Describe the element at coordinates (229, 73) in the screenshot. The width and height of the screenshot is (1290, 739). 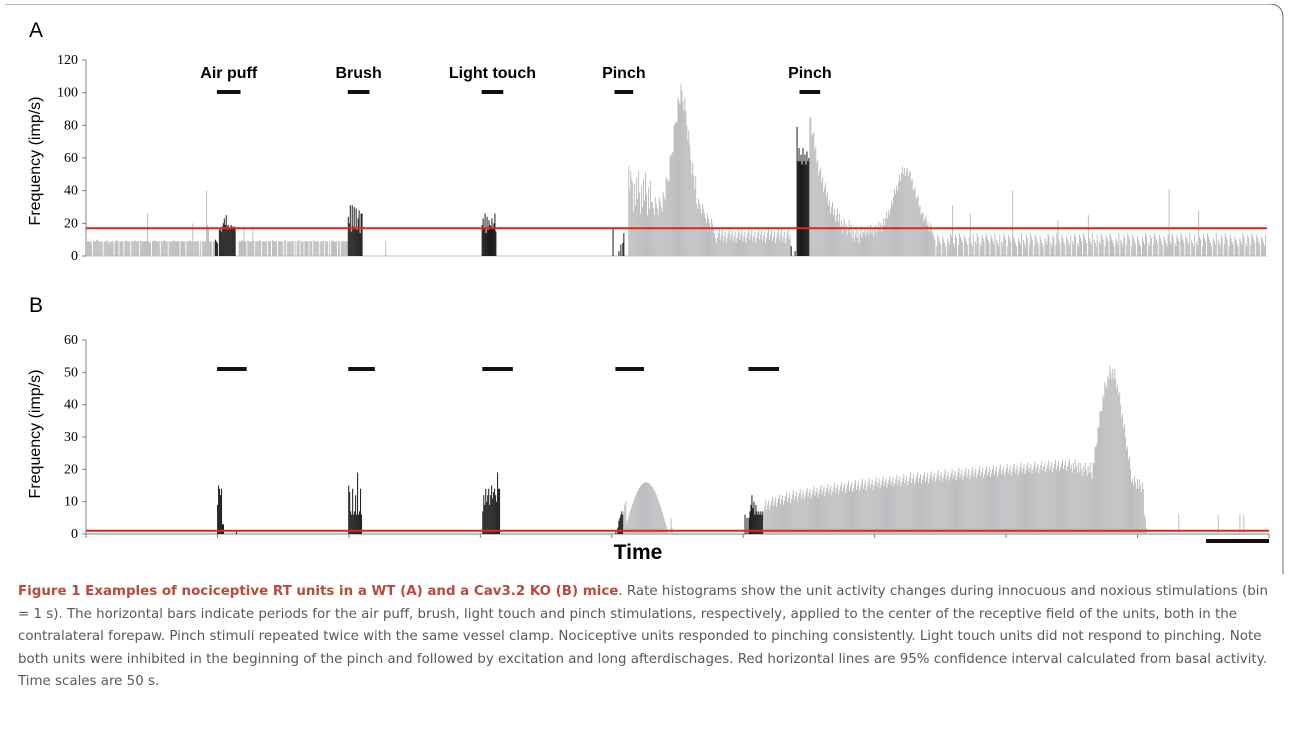
I see `stimulus-label: Air puff` at that location.